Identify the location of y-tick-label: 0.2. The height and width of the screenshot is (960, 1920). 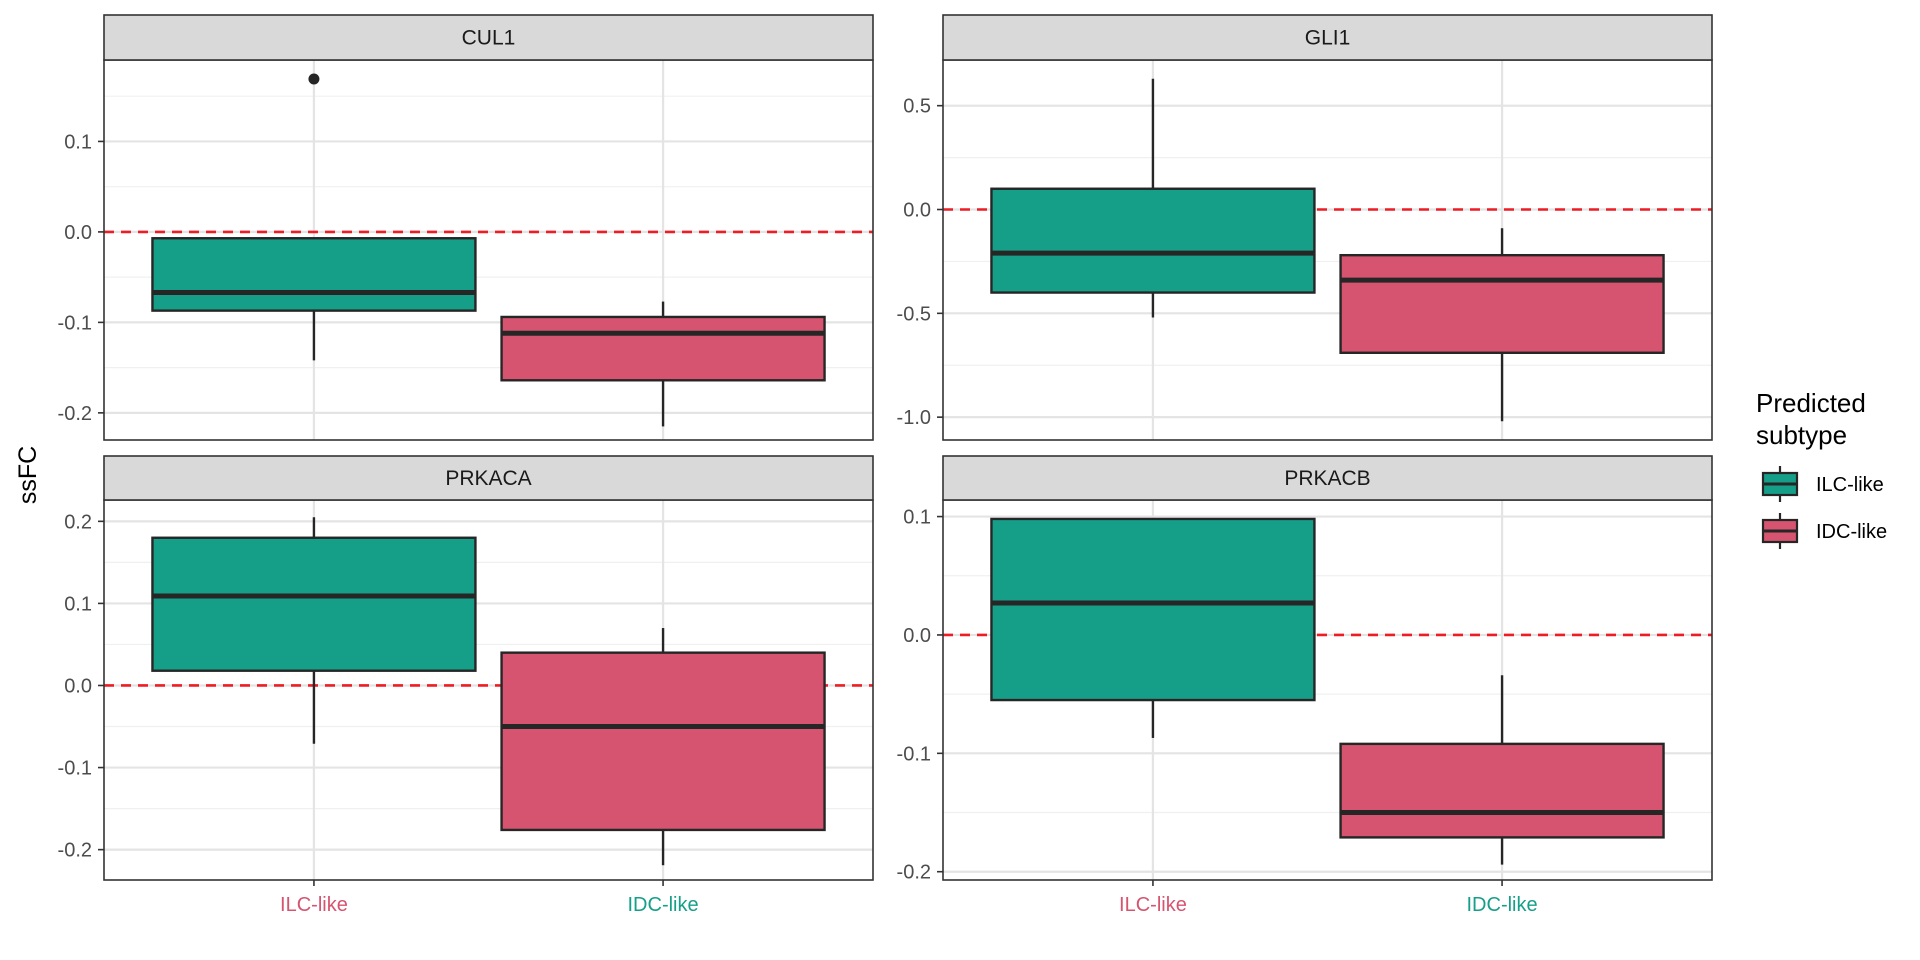
(78, 522).